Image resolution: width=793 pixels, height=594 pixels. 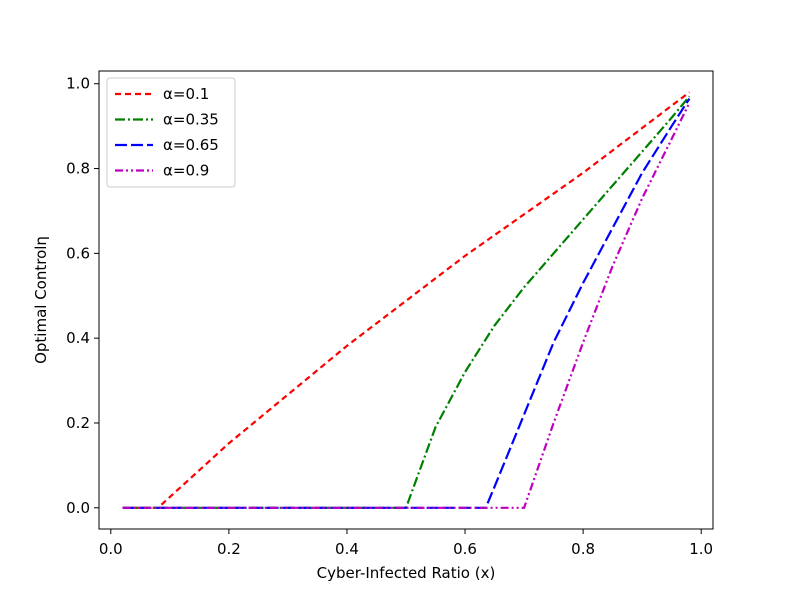 I want to click on x-tick-label: 0.8, so click(x=583, y=549).